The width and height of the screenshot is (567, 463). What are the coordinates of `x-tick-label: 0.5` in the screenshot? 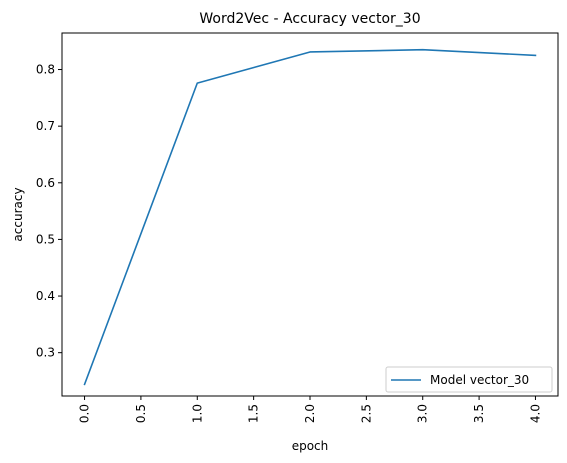 It's located at (141, 413).